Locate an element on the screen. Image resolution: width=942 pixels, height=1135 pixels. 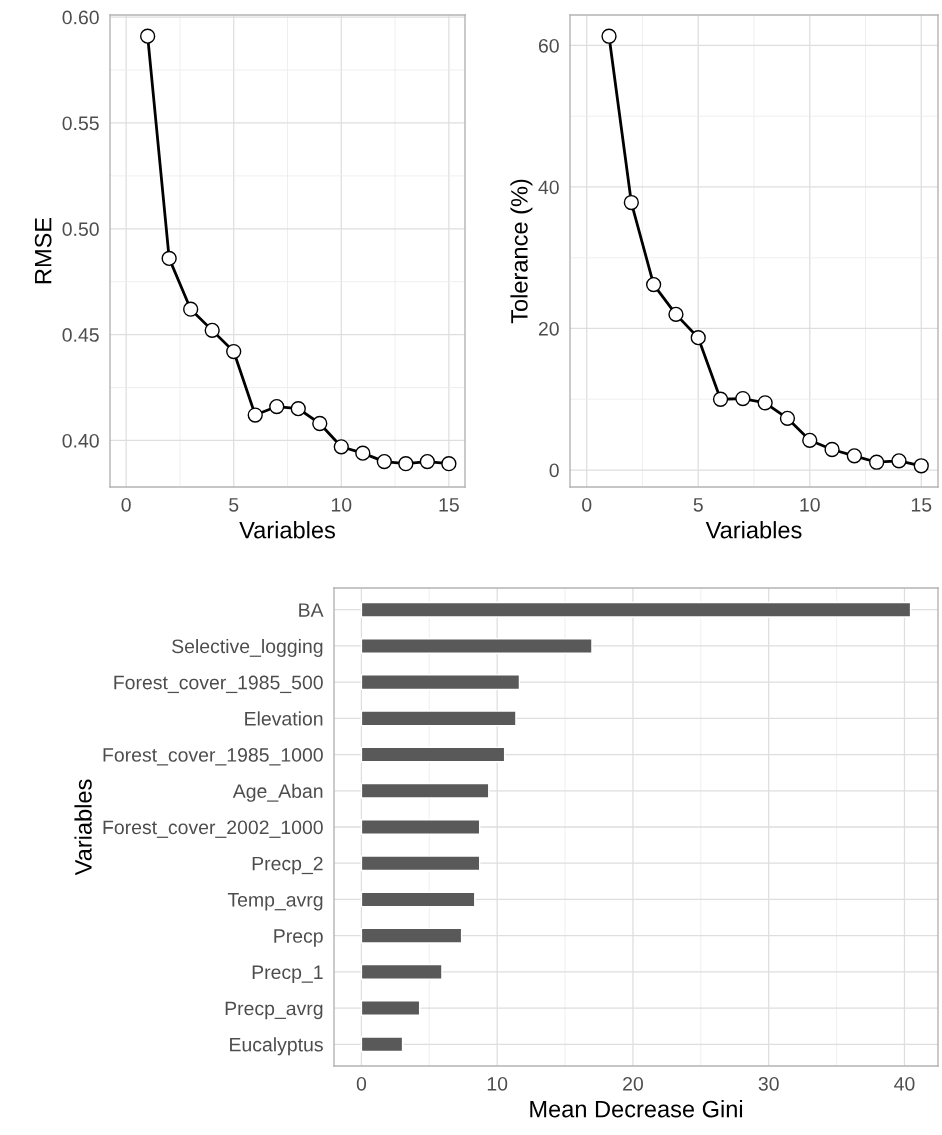
y-axis-title: Variables is located at coordinates (83, 827).